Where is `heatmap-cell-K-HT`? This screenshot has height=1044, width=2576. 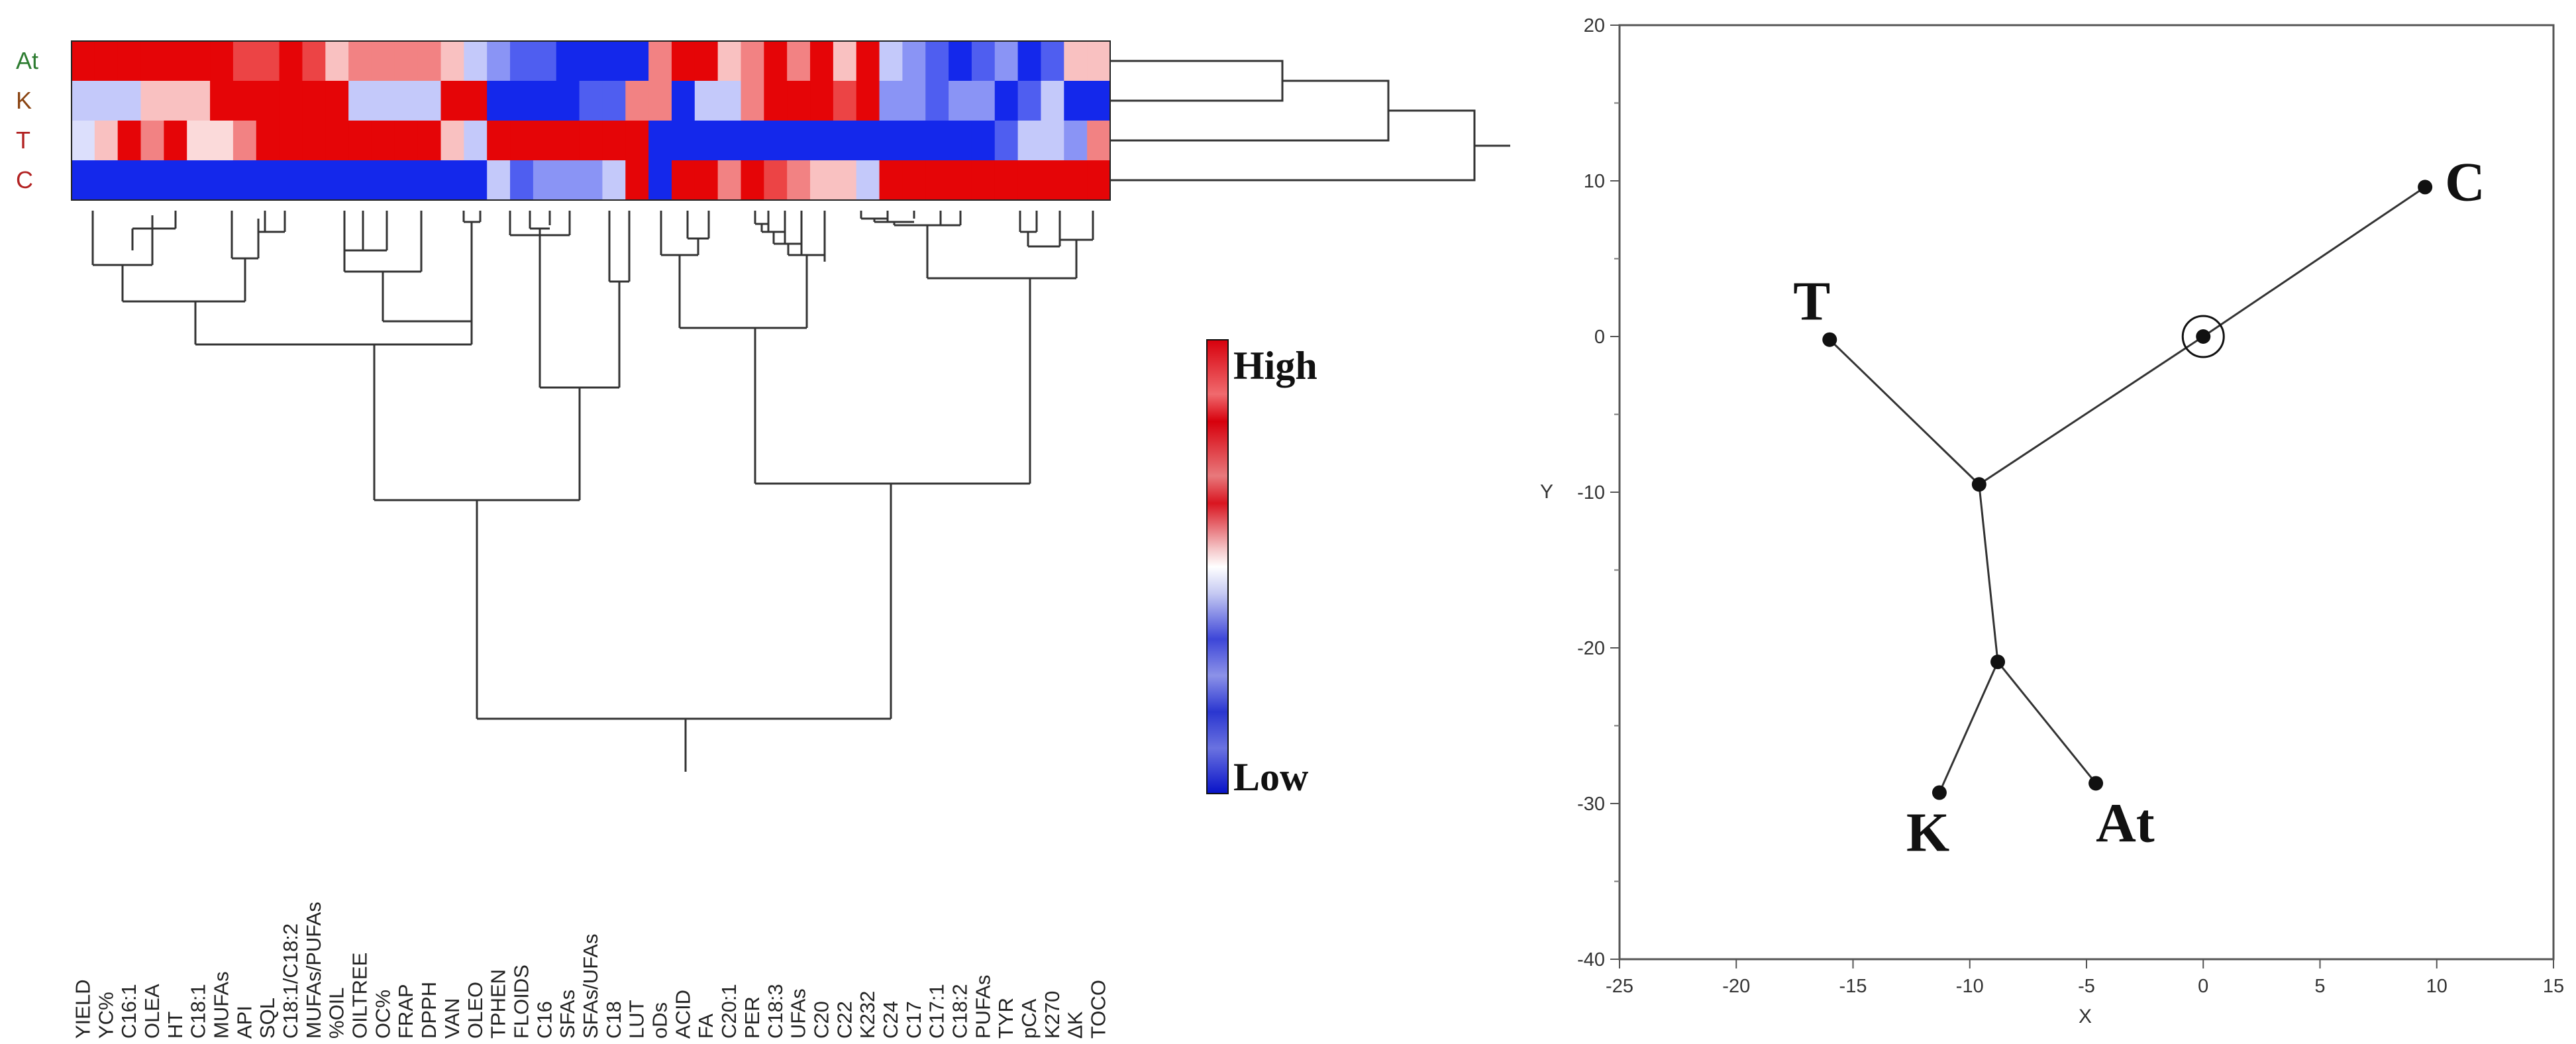 heatmap-cell-K-HT is located at coordinates (175, 101).